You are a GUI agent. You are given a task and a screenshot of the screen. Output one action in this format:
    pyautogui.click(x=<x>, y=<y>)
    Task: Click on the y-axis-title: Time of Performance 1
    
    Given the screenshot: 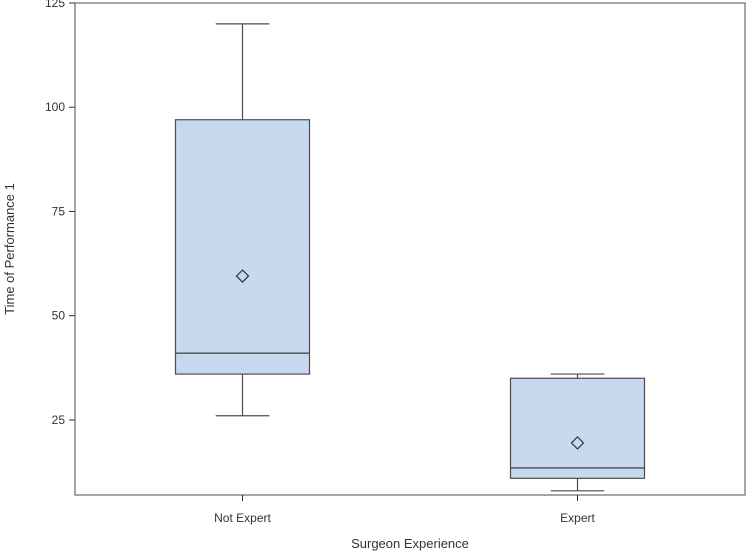 What is the action you would take?
    pyautogui.click(x=9, y=249)
    